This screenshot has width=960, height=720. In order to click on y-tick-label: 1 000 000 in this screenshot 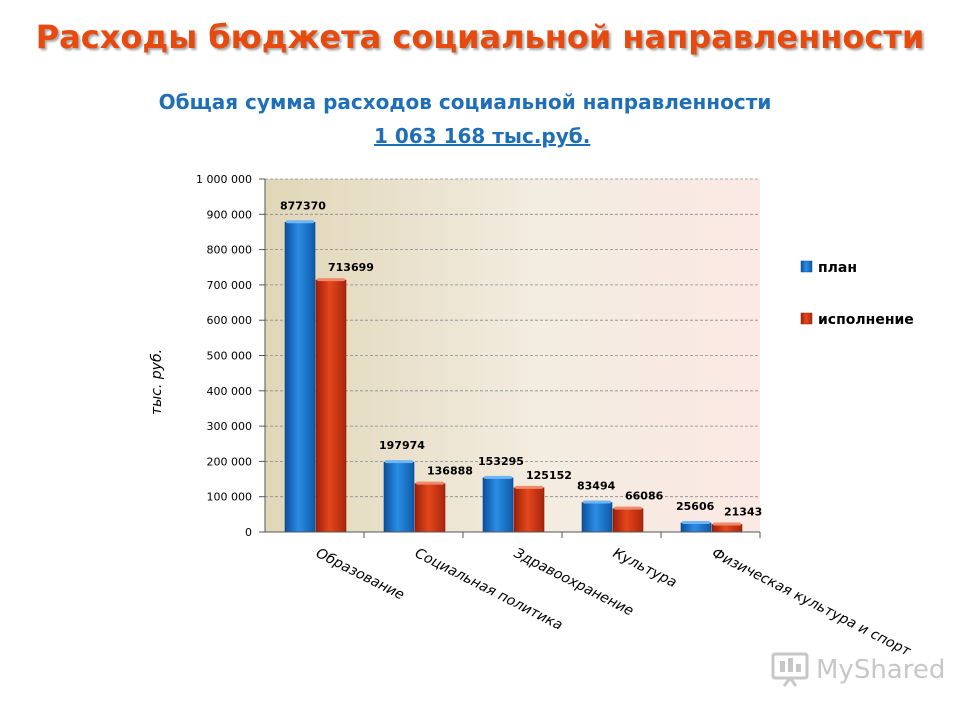, I will do `click(224, 179)`.